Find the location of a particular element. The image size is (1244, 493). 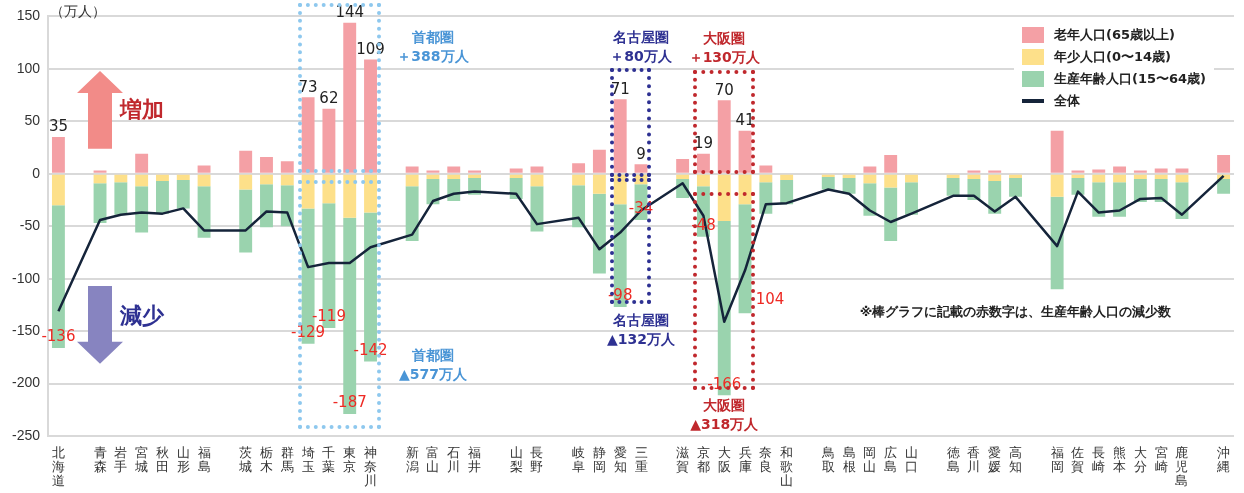

x-tick-label: 宮城 is located at coordinates (141, 460).